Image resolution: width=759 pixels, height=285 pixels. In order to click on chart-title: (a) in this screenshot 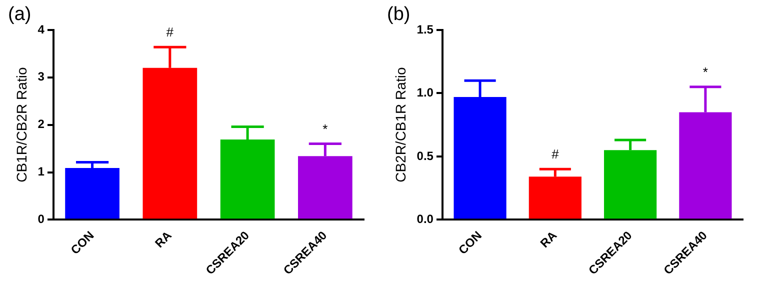, I will do `click(20, 15)`.